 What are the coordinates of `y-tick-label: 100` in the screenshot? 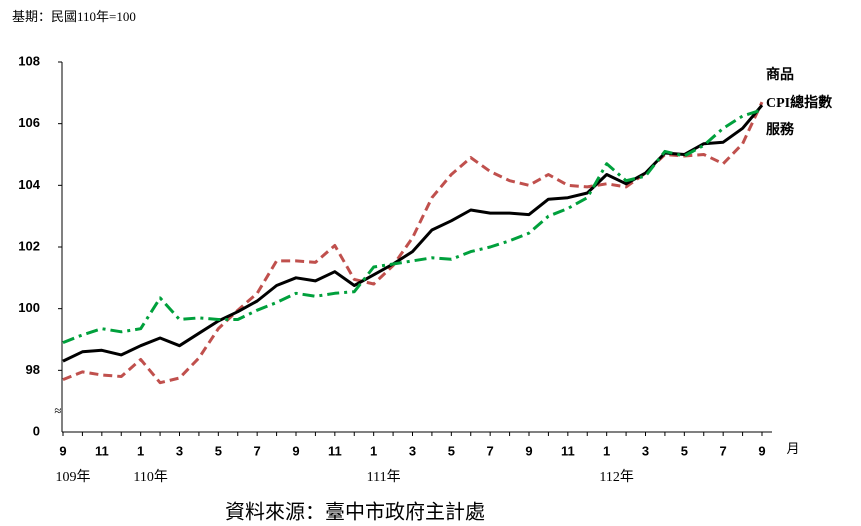 It's located at (29, 307).